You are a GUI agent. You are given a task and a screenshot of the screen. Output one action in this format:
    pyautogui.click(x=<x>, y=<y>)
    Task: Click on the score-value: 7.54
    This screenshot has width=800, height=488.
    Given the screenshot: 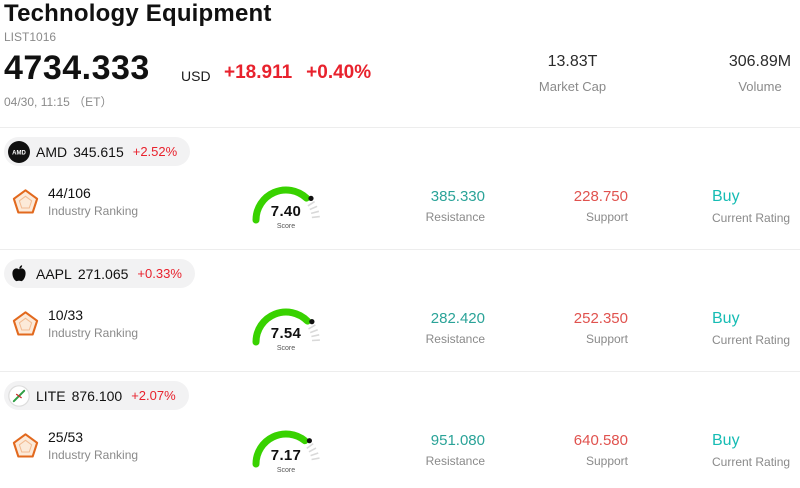 What is the action you would take?
    pyautogui.click(x=286, y=333)
    